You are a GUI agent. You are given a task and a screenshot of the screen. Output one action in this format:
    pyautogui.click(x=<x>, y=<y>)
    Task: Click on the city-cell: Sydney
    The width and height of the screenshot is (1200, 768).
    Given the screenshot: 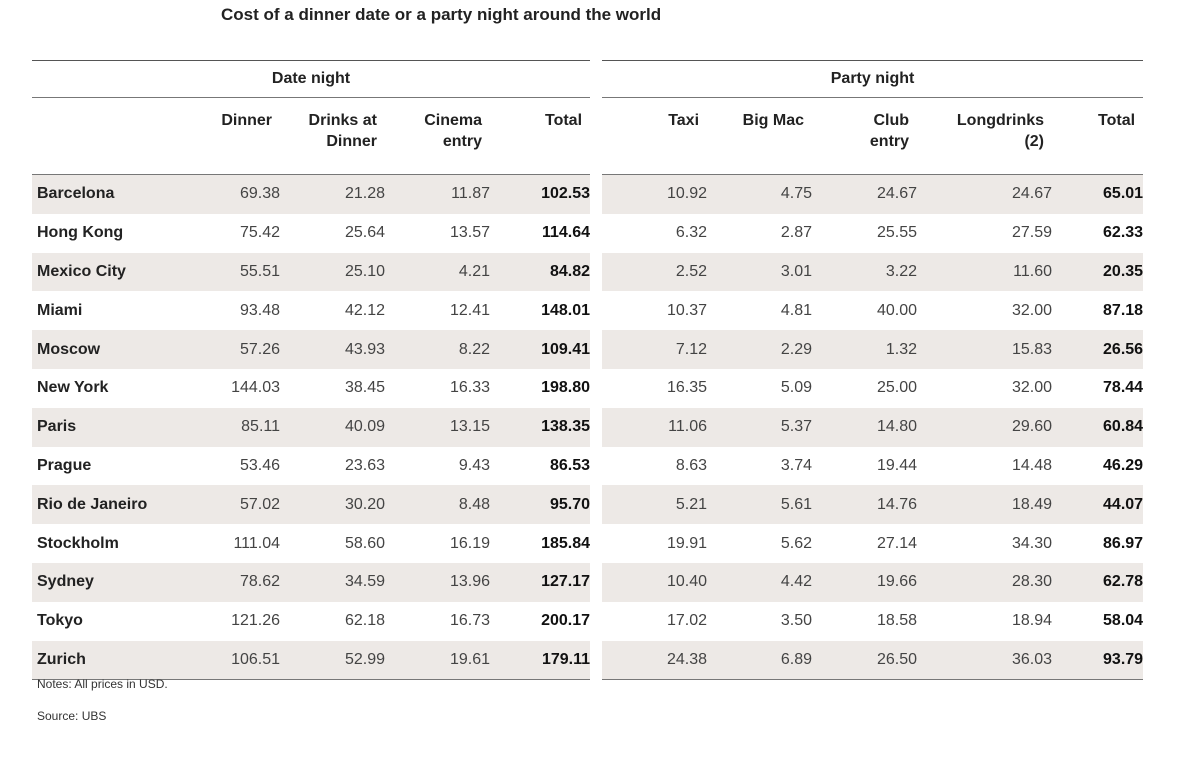 What is the action you would take?
    pyautogui.click(x=118, y=582)
    